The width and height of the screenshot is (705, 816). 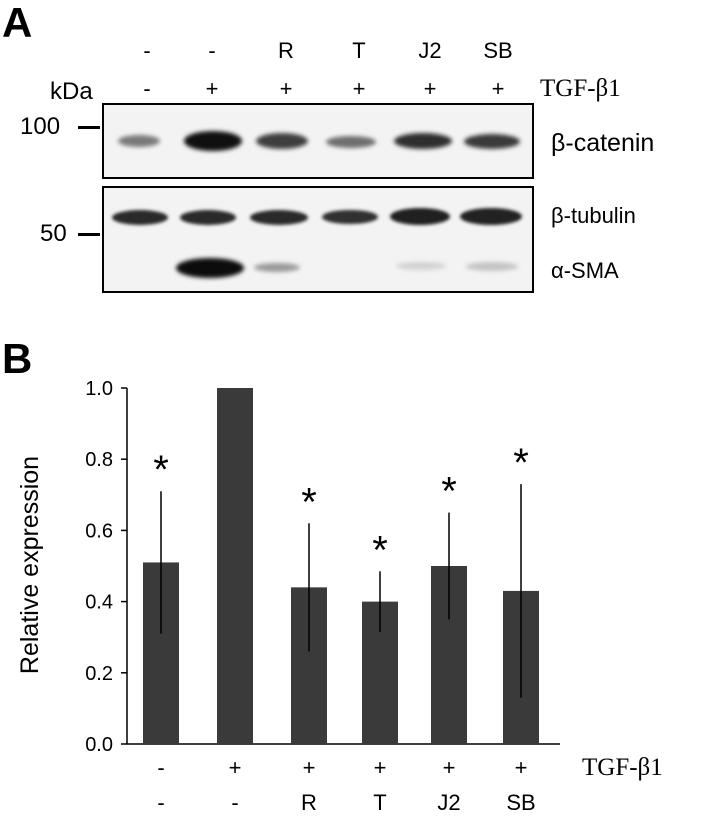 I want to click on x-treatment-label-3: R, so click(x=309, y=802).